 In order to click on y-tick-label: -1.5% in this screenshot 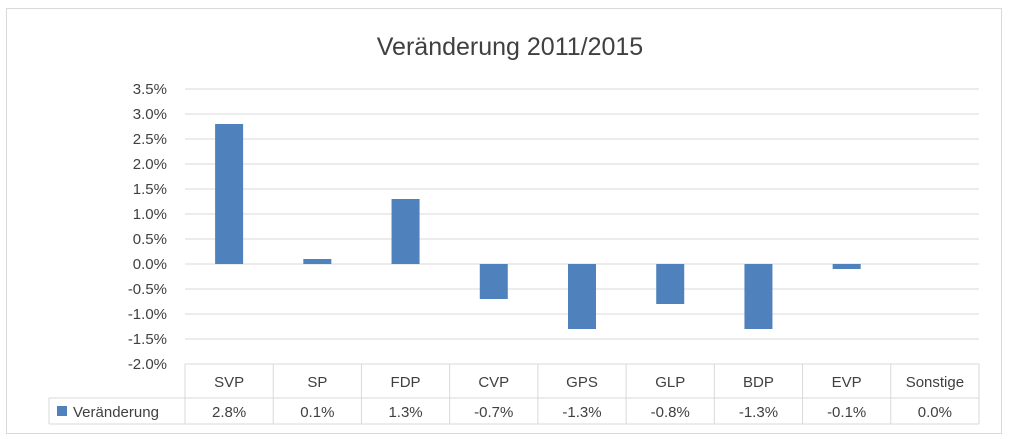, I will do `click(147, 339)`.